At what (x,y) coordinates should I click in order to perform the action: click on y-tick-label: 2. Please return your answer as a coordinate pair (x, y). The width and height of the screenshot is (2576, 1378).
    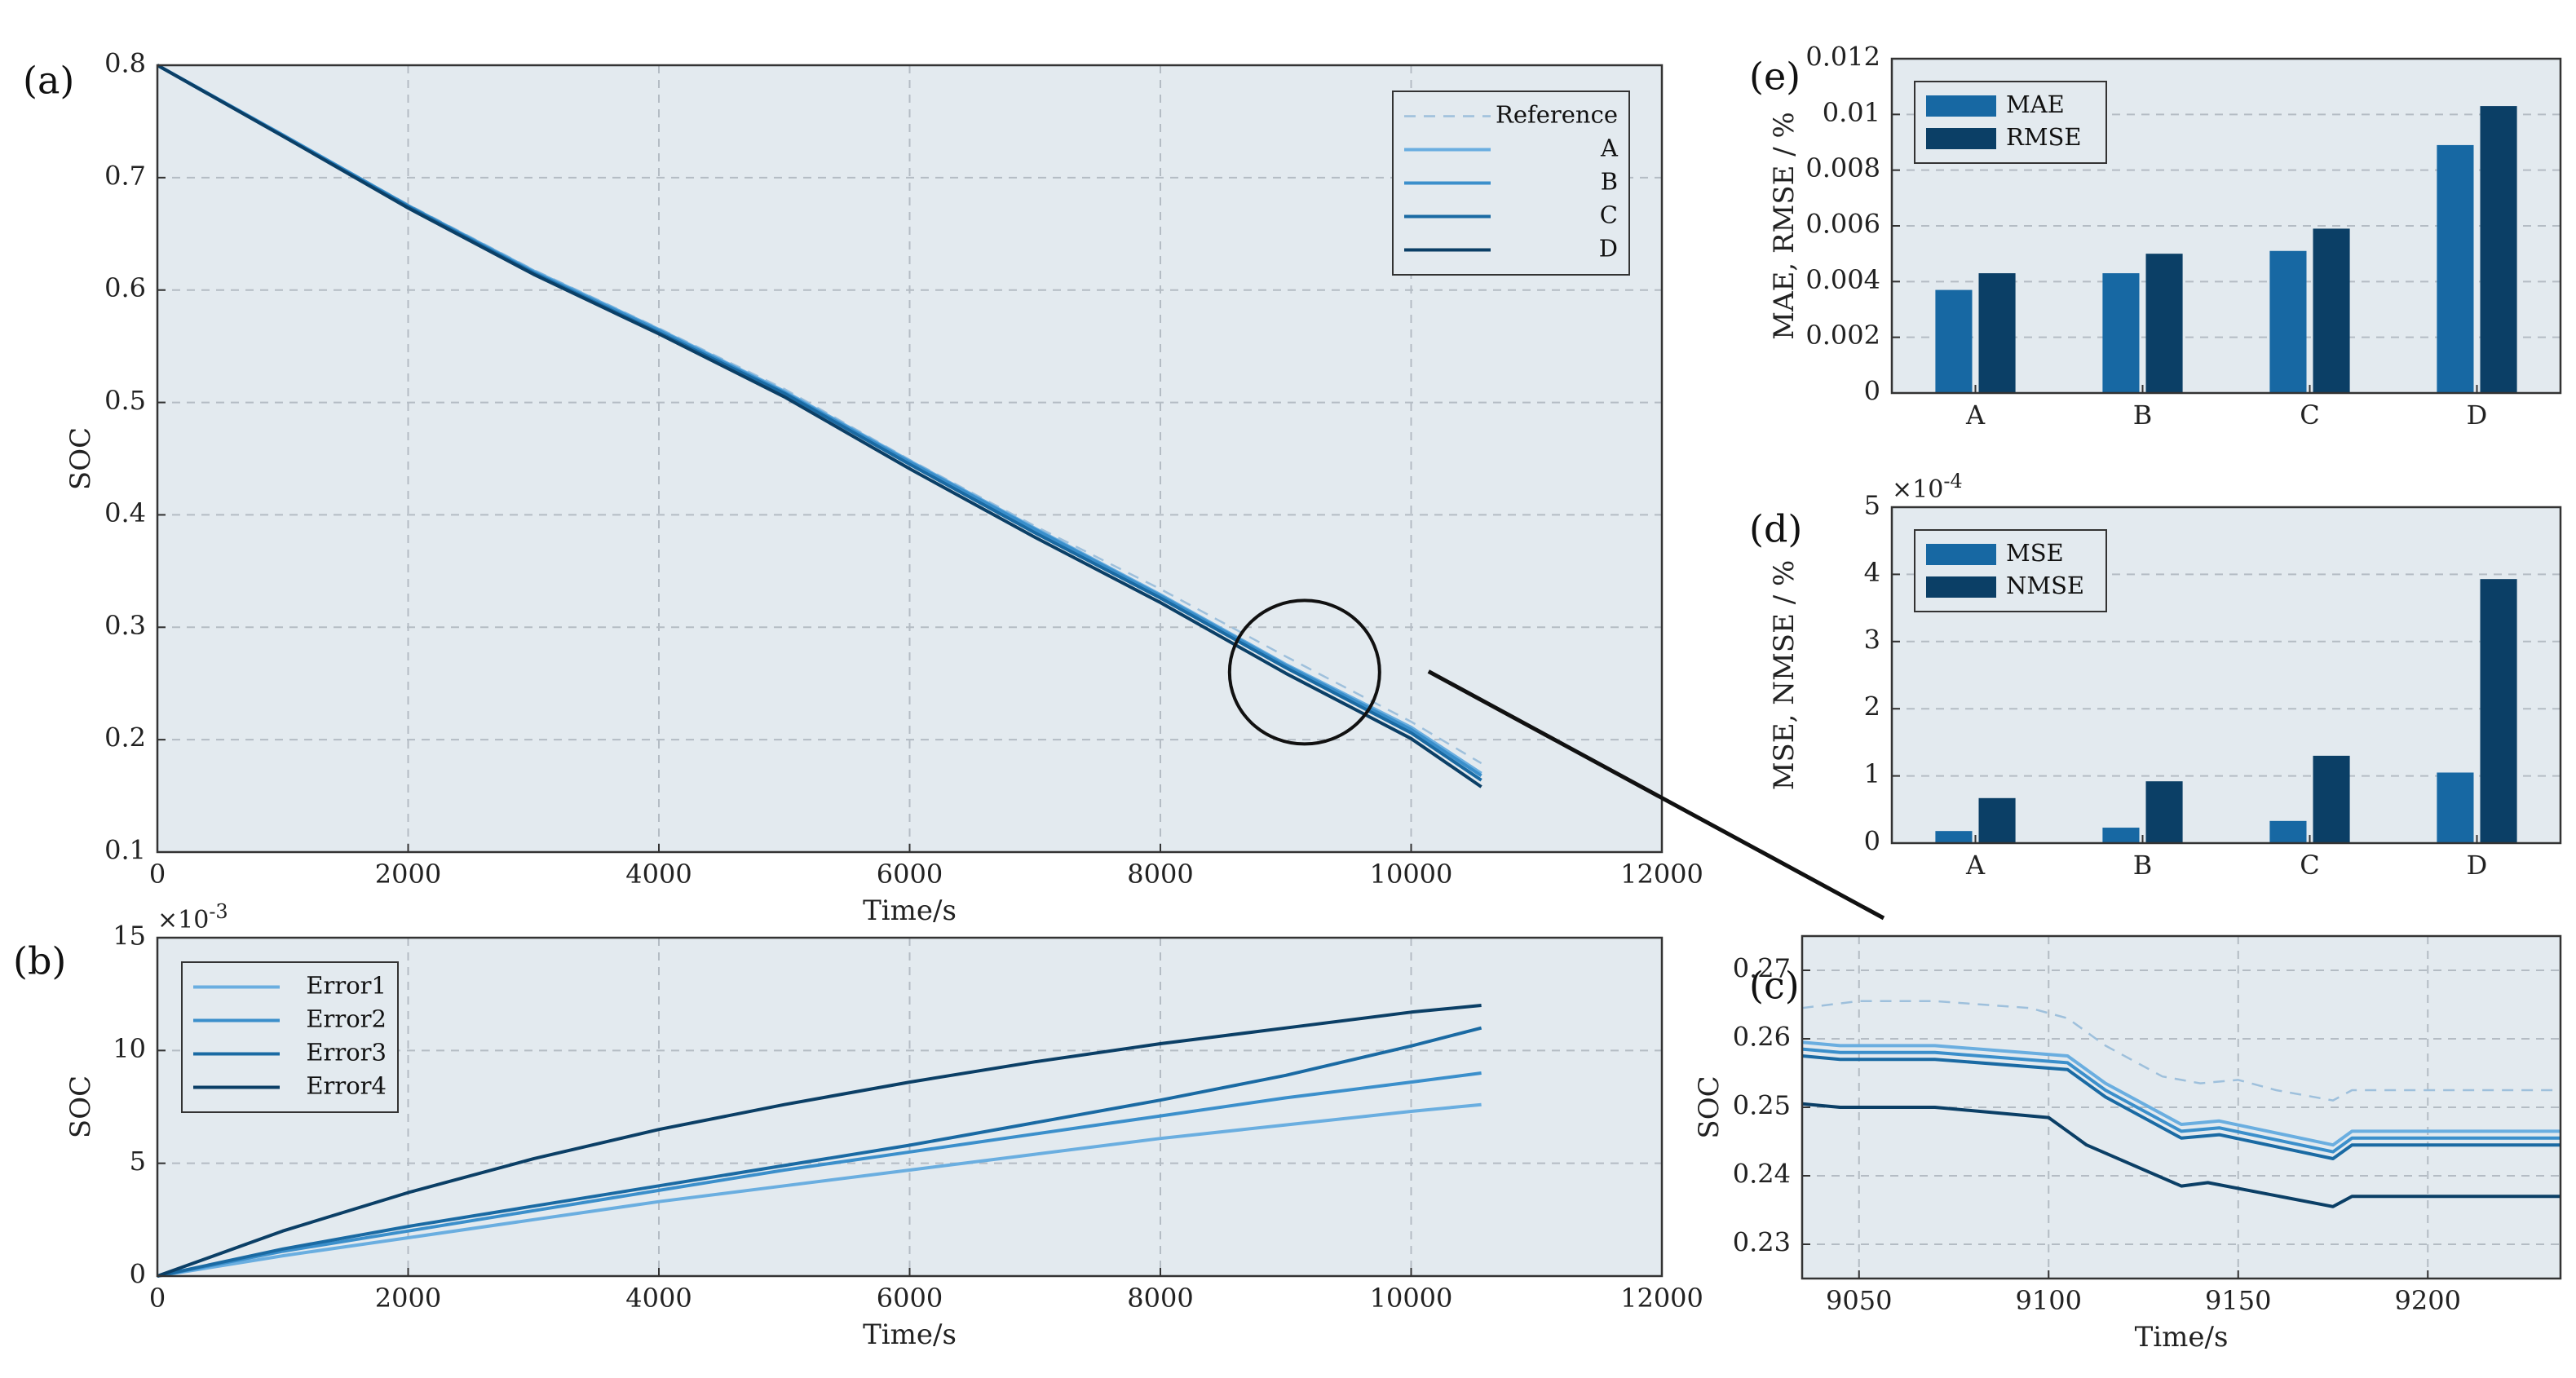
    Looking at the image, I should click on (1872, 706).